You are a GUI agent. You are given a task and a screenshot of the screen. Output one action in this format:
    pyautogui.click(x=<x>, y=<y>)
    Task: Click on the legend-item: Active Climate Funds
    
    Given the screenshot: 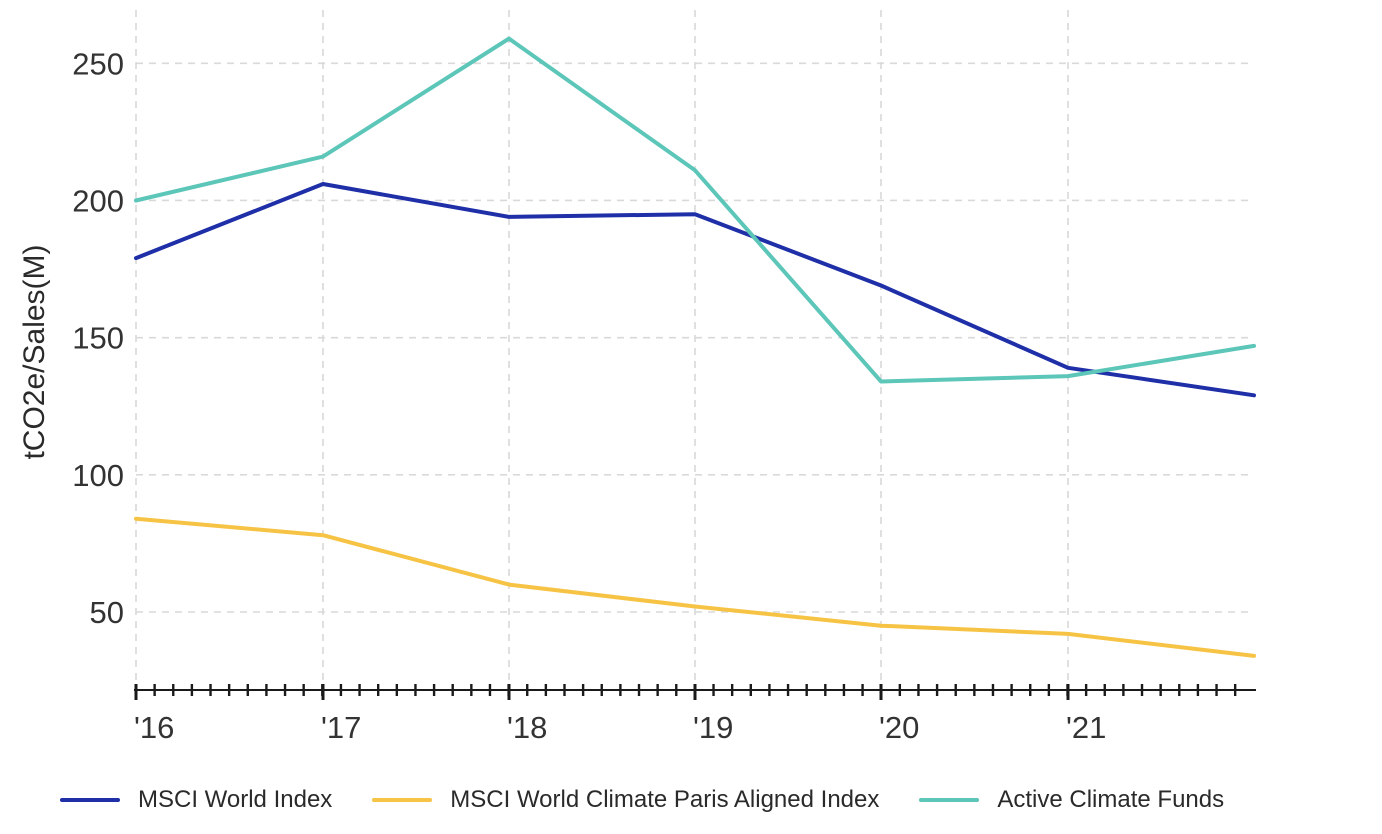 What is the action you would take?
    pyautogui.click(x=1071, y=800)
    